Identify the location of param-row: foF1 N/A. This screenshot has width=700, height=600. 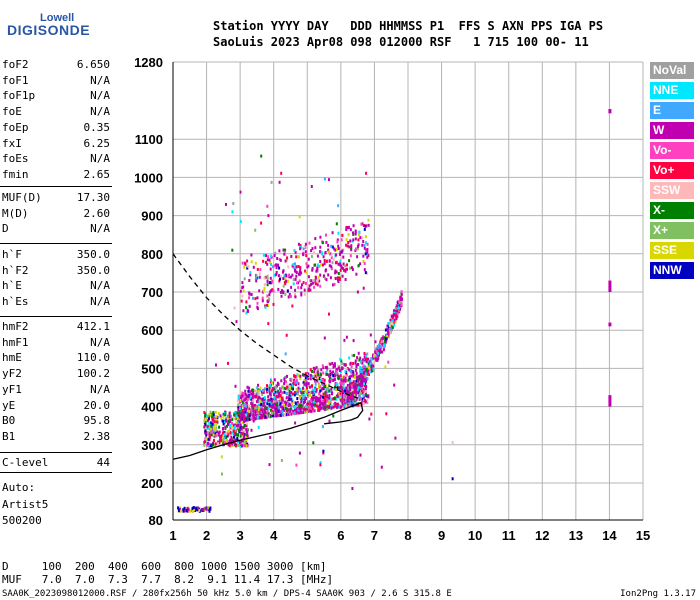
(56, 81).